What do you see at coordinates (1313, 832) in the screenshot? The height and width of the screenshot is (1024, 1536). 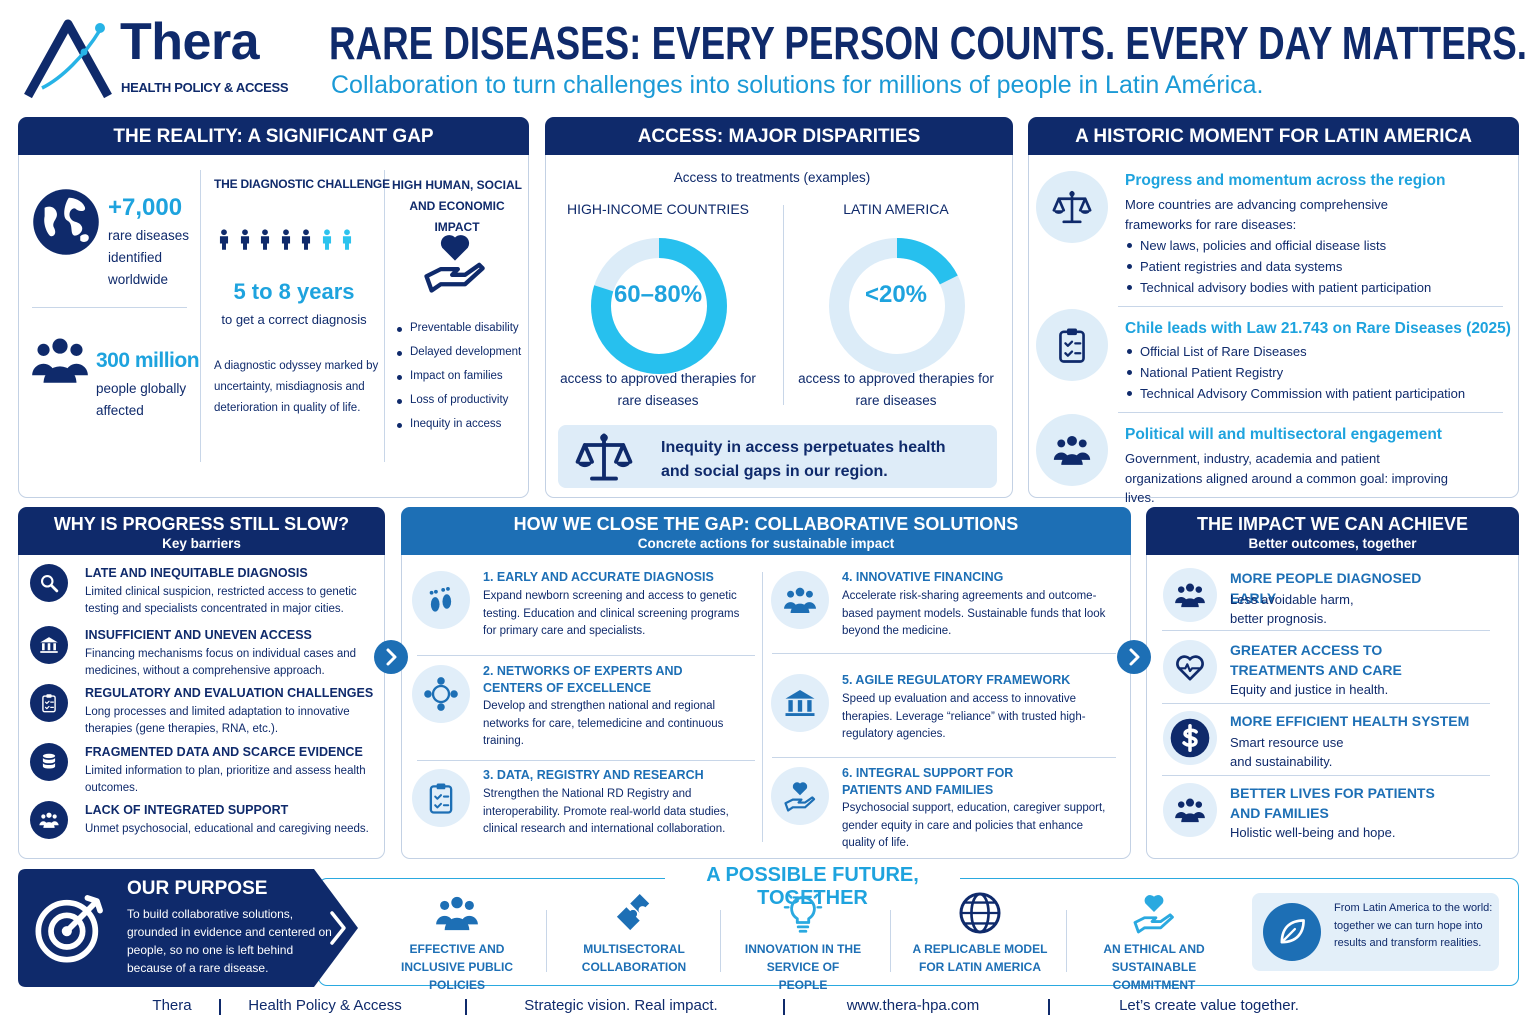 I see `impact-text: Holistic well-being and hope.` at bounding box center [1313, 832].